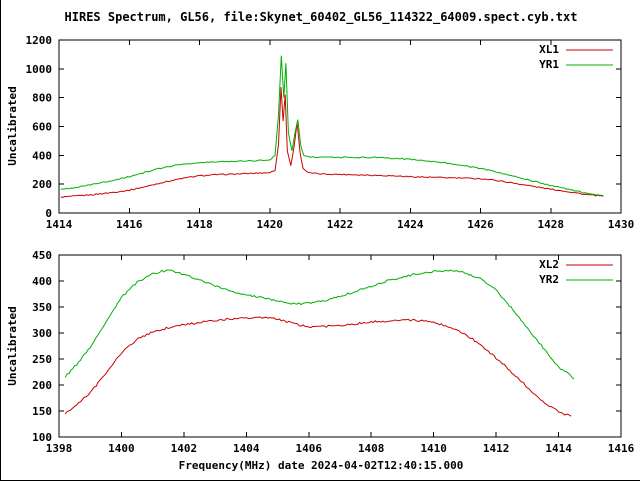 This screenshot has width=640, height=481. I want to click on svg-text: 600, so click(42, 127).